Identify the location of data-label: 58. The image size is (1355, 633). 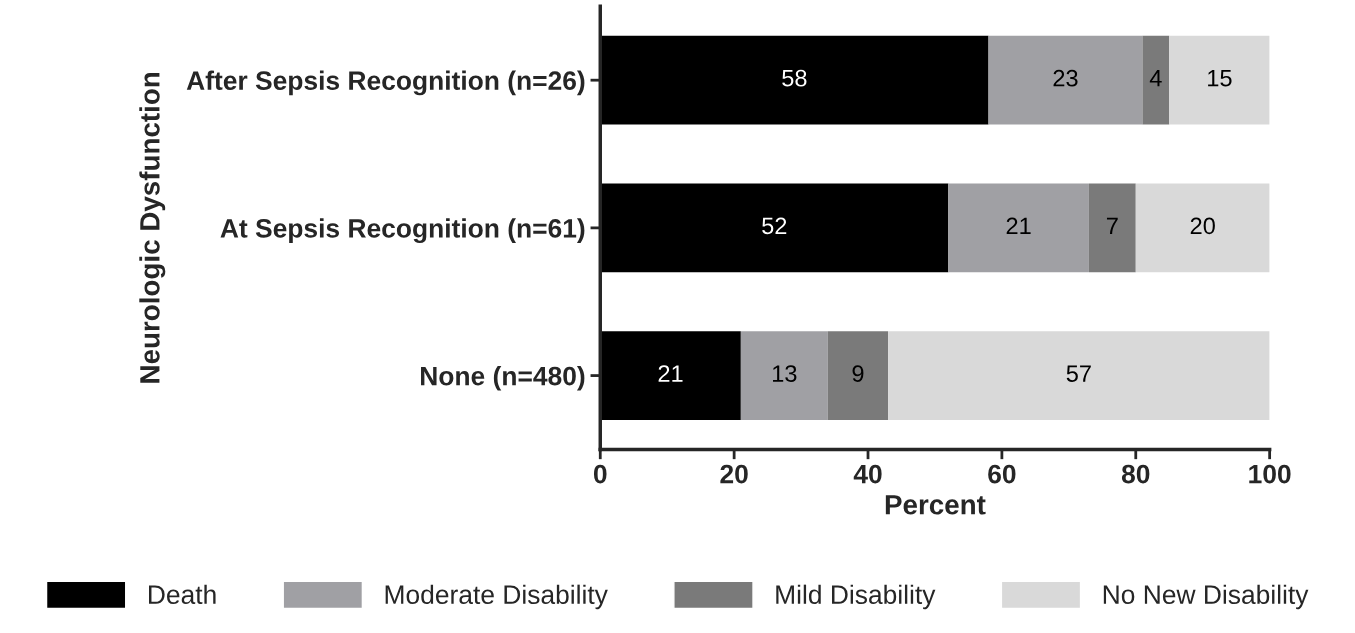
(794, 78).